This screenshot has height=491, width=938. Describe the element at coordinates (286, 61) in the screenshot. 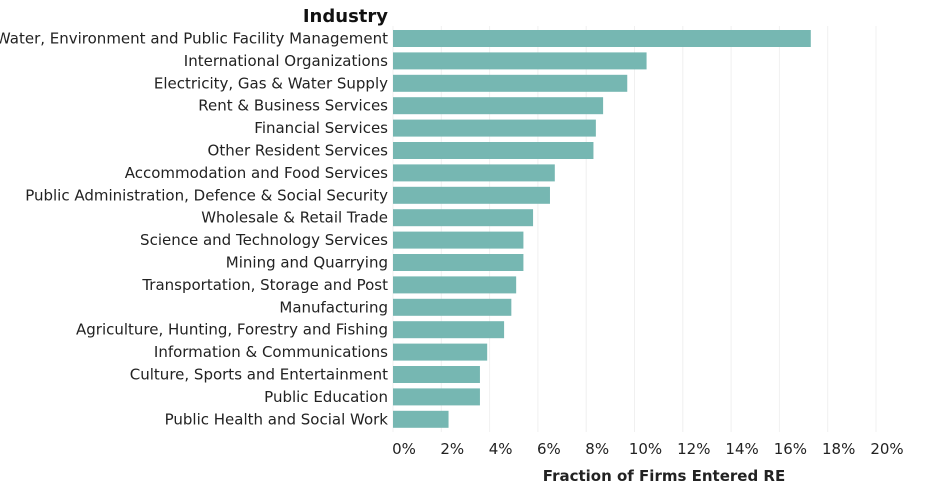

I see `category-label: International Organizations` at that location.